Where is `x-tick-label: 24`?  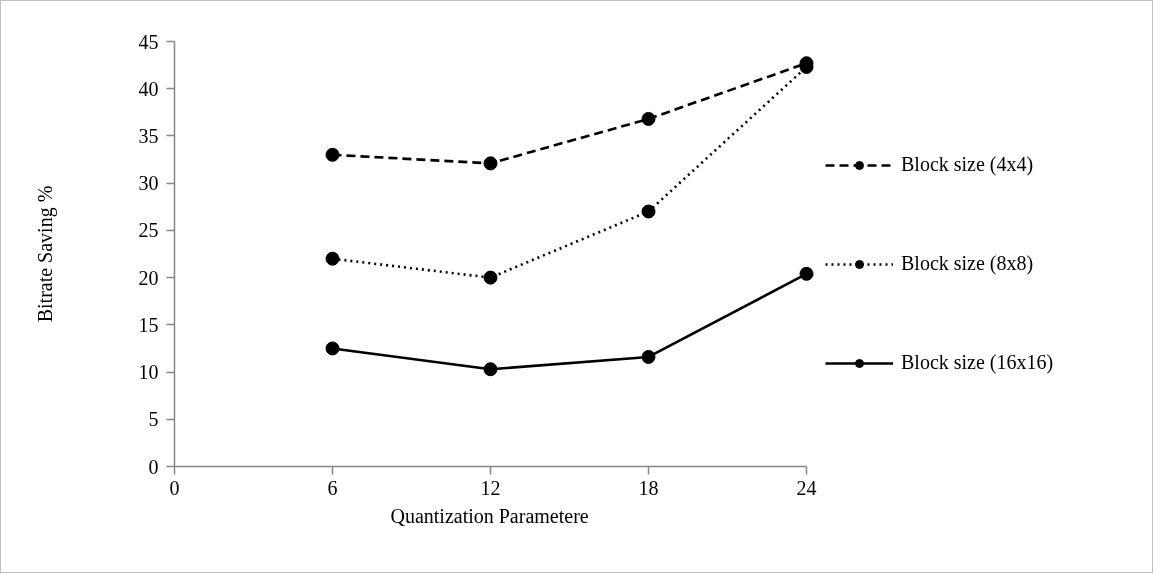 x-tick-label: 24 is located at coordinates (806, 487).